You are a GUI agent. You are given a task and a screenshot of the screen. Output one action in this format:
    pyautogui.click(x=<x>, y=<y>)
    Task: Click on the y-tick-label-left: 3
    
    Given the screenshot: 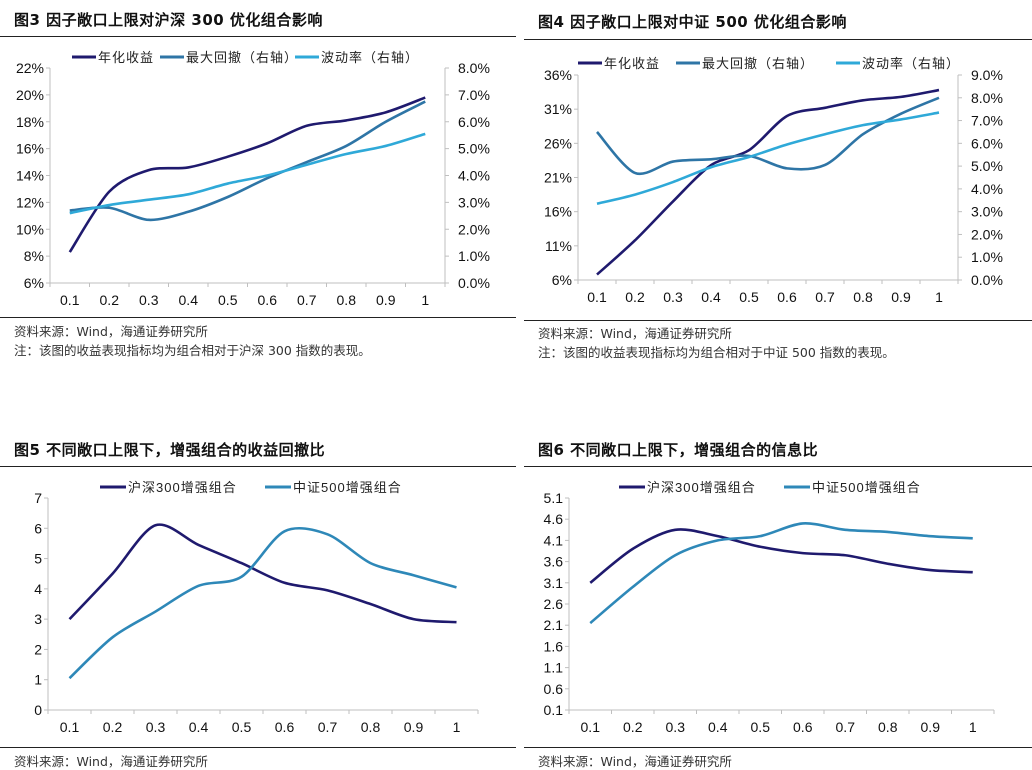 What is the action you would take?
    pyautogui.click(x=38, y=619)
    